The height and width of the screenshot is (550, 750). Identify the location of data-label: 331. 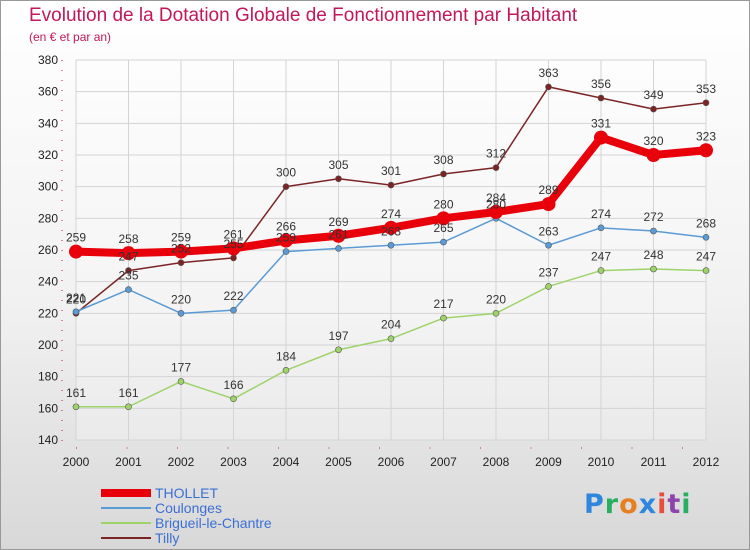
(601, 124).